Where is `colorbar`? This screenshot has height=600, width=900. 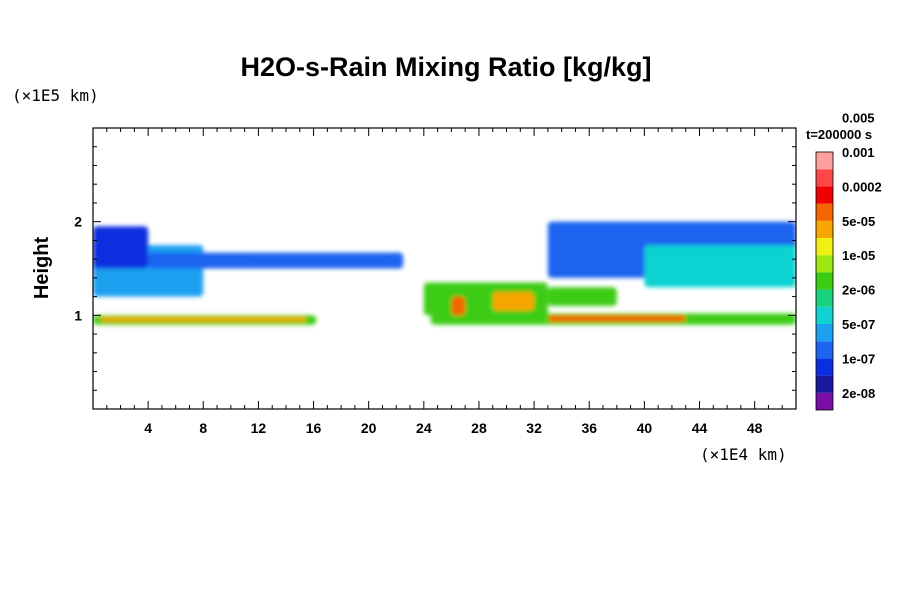 colorbar is located at coordinates (824, 281).